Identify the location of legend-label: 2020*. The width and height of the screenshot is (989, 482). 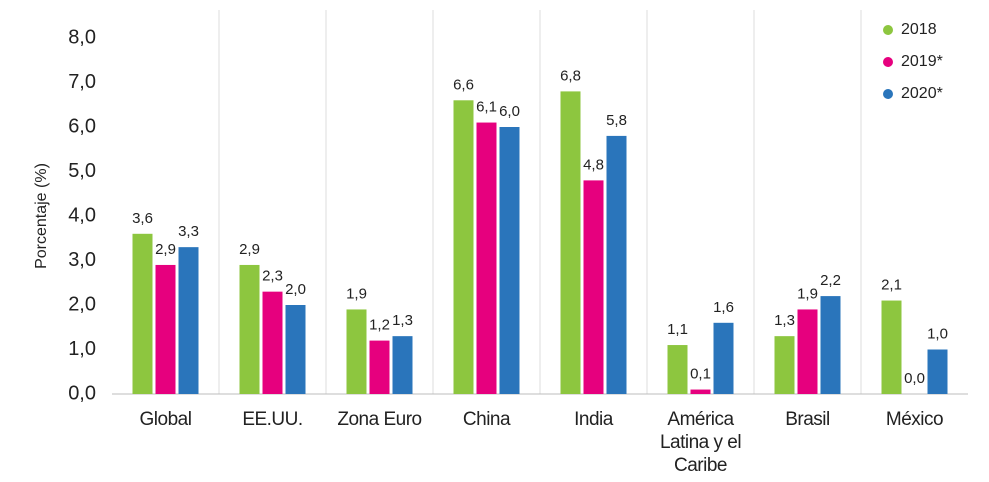
(922, 93).